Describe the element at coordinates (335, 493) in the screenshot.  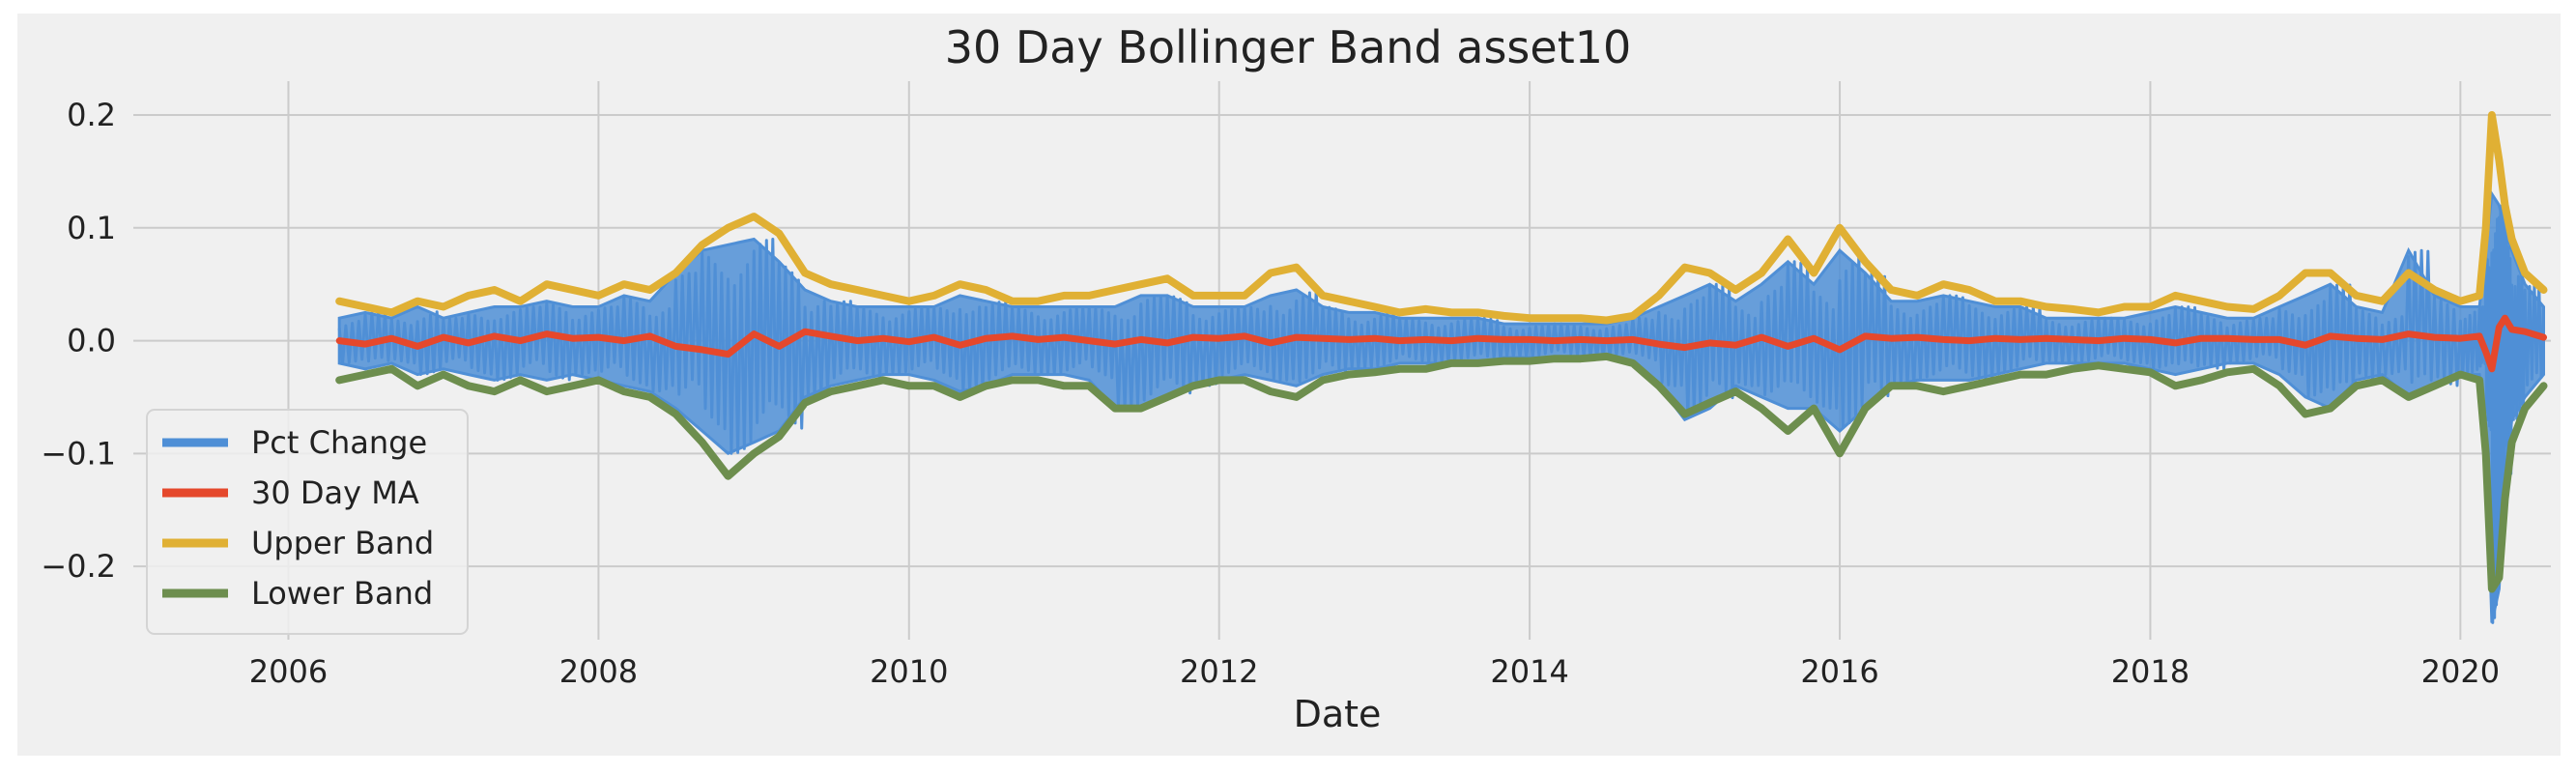
I see `legend-label: 30 Day MA` at that location.